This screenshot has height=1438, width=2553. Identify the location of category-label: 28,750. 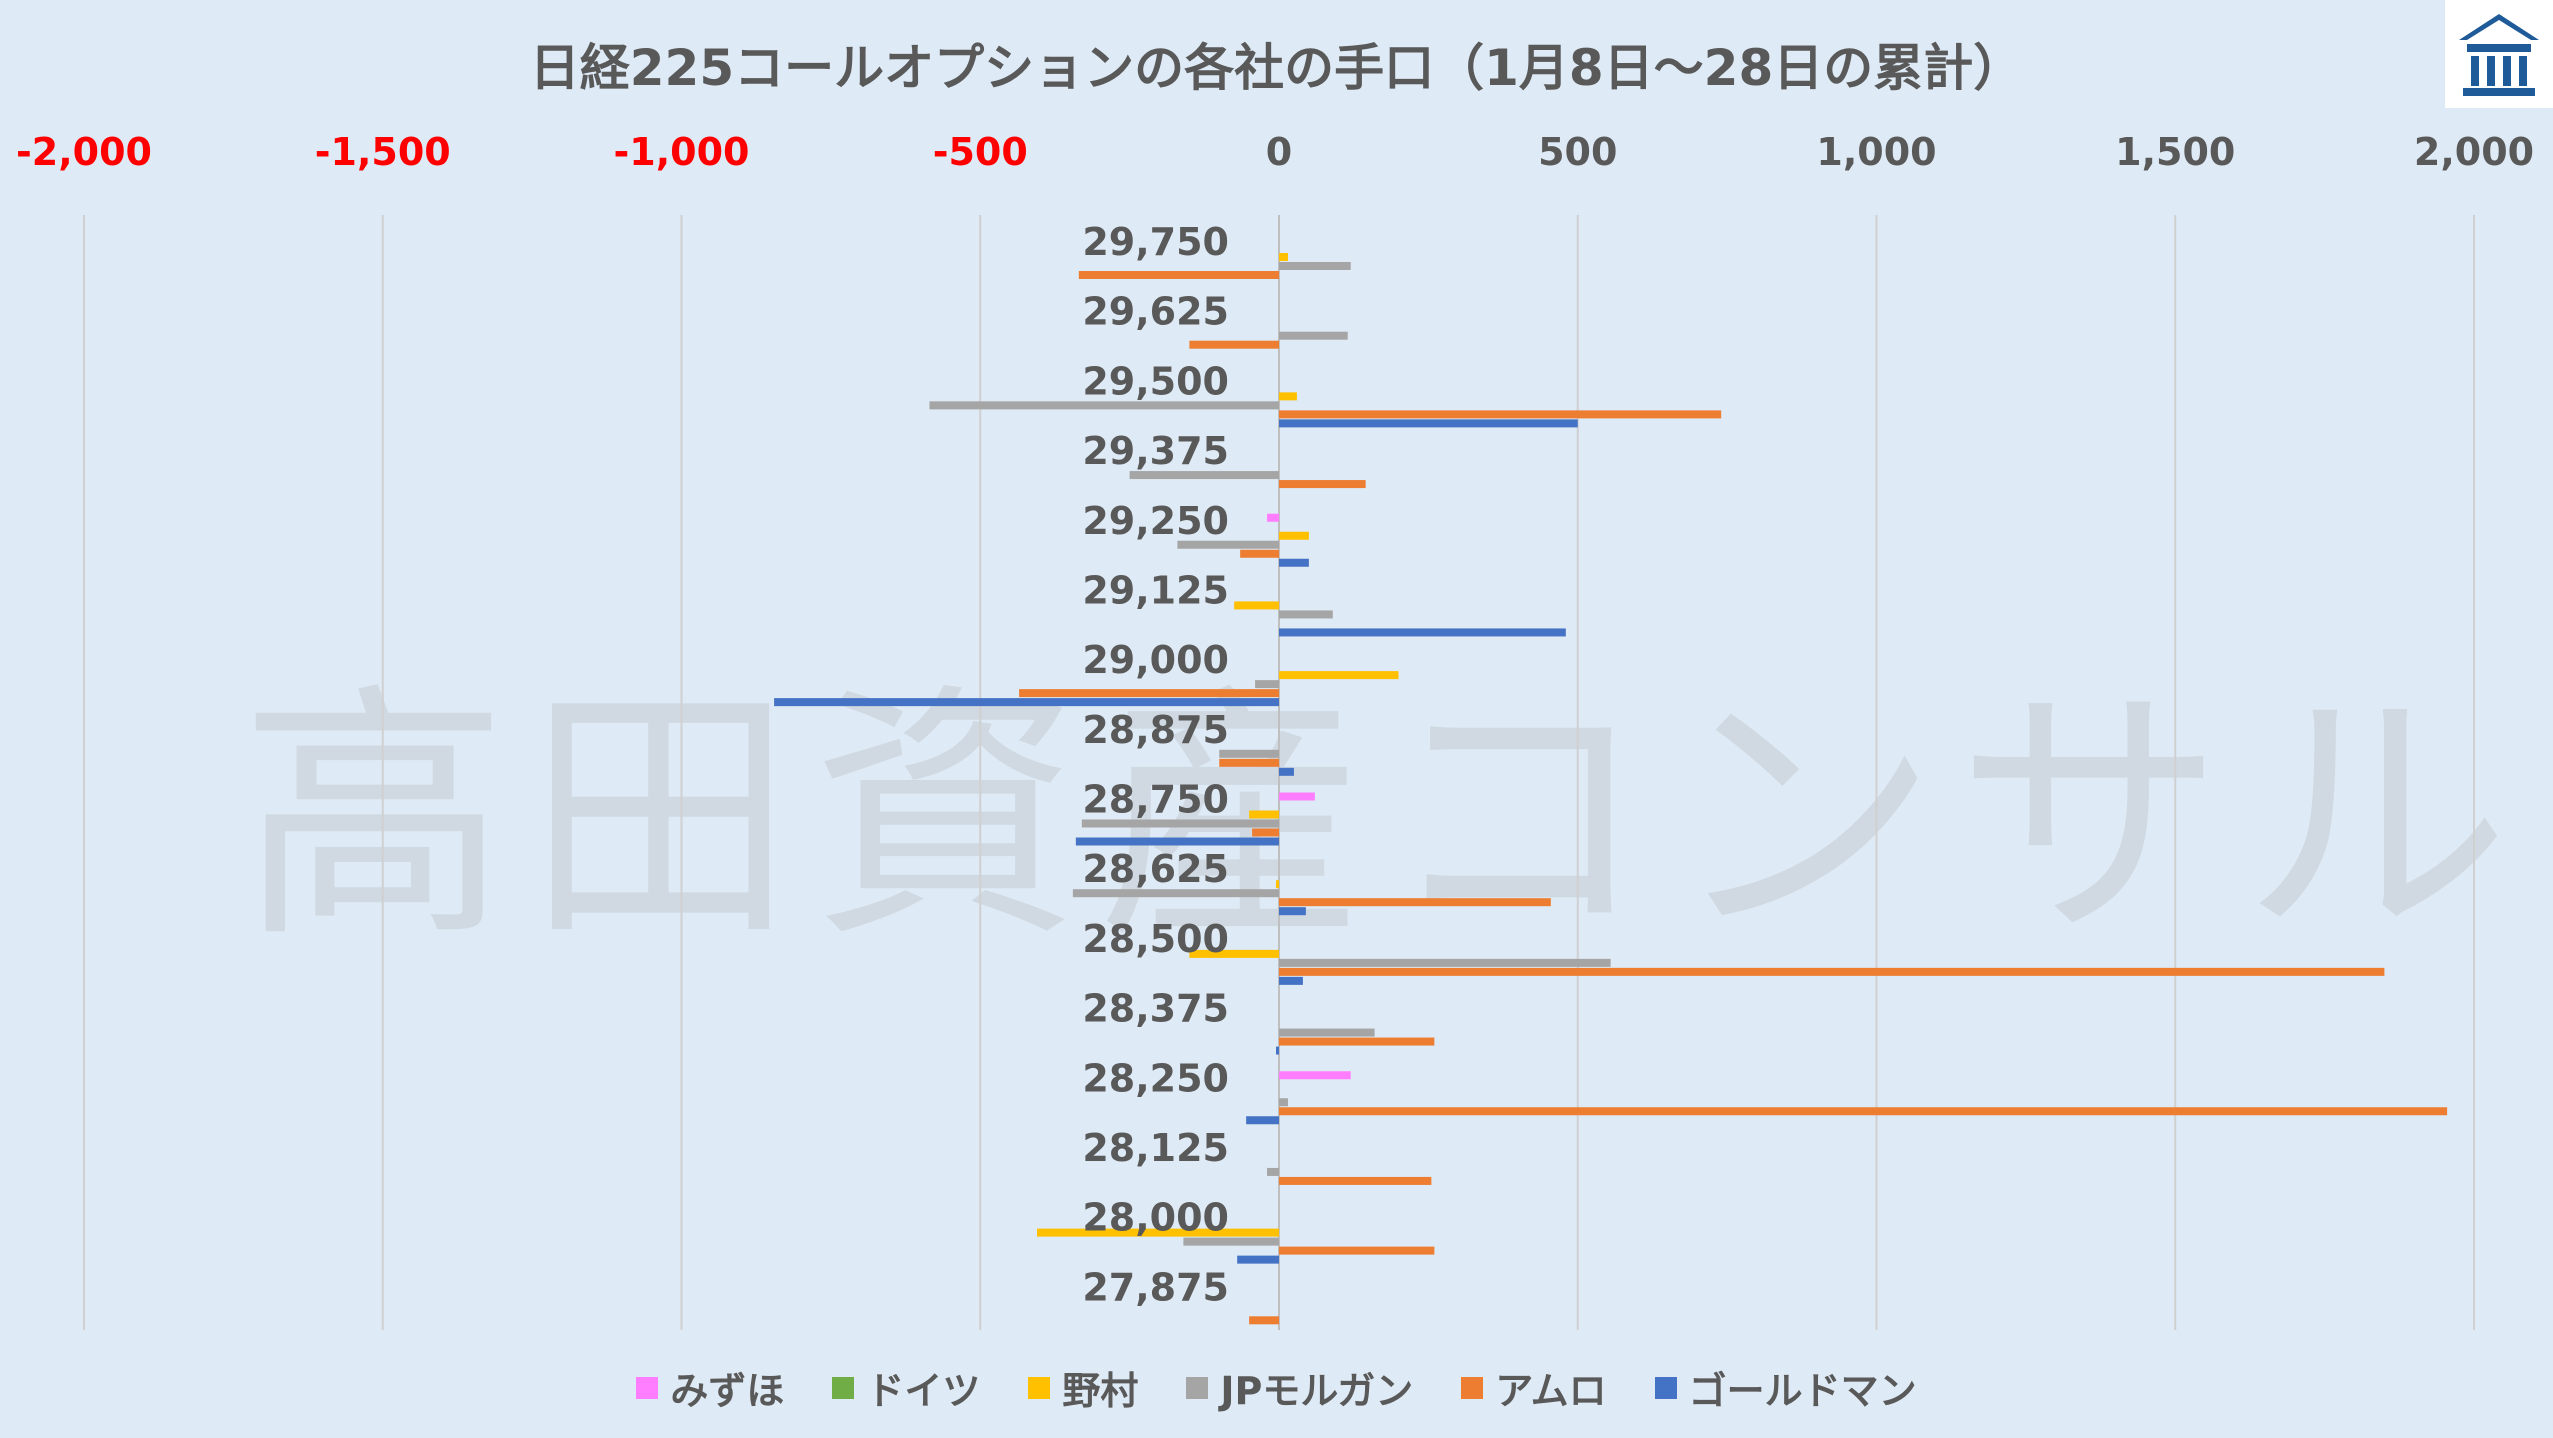
(1155, 800).